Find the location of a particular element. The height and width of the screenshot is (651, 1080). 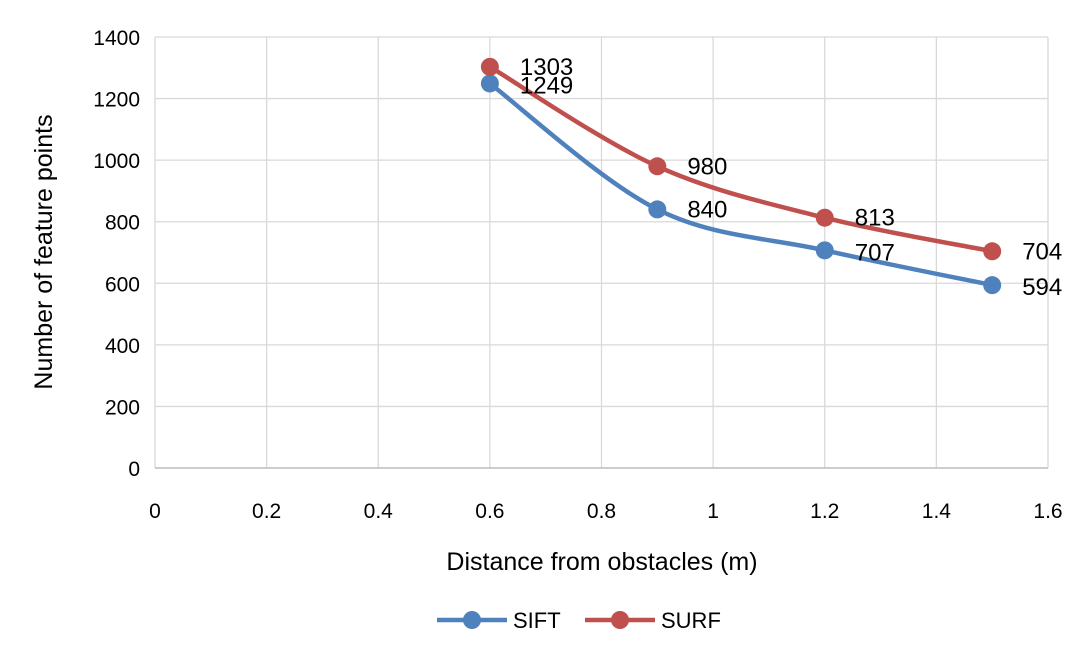

x-tick-label: 0.4 is located at coordinates (379, 511).